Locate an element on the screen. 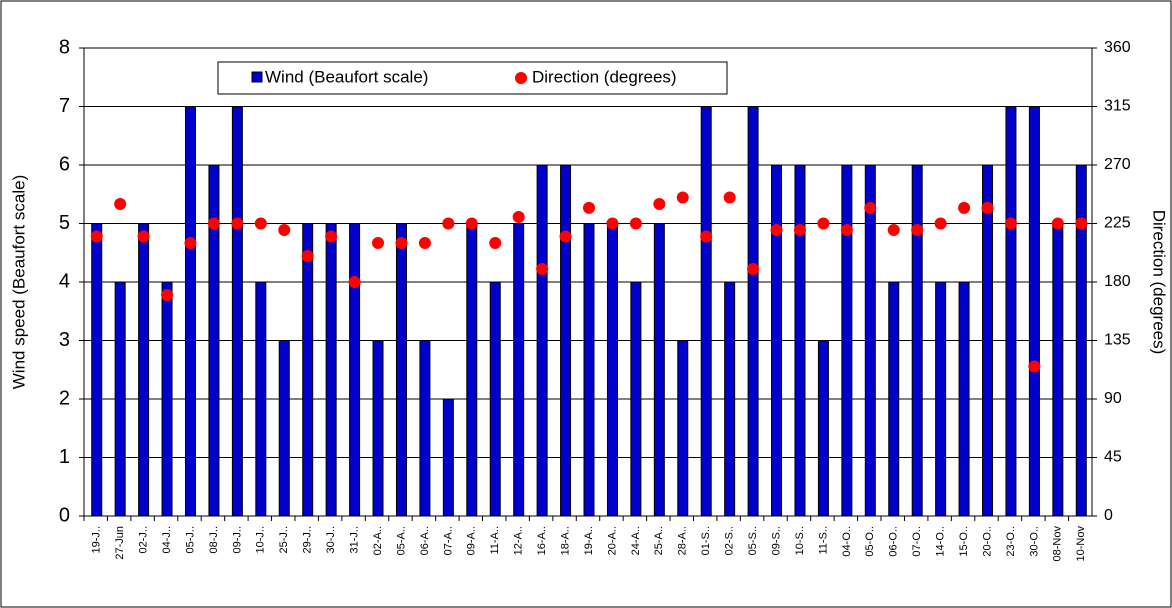  legend-label: Wind (Beaufort scale) is located at coordinates (346, 76).